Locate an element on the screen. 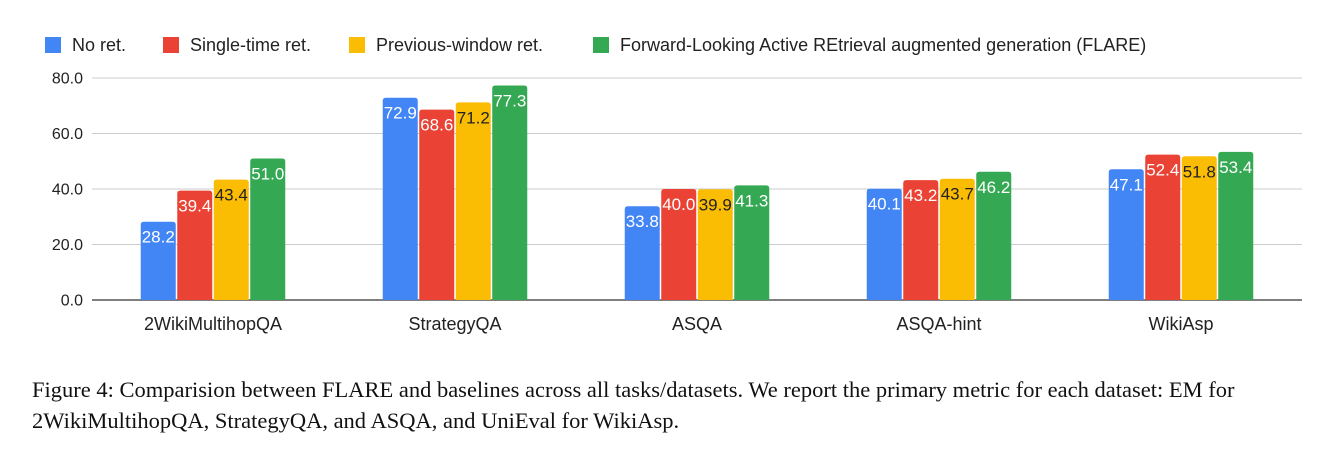 This screenshot has height=464, width=1343. legend-swatch-single-time-ret is located at coordinates (171, 45).